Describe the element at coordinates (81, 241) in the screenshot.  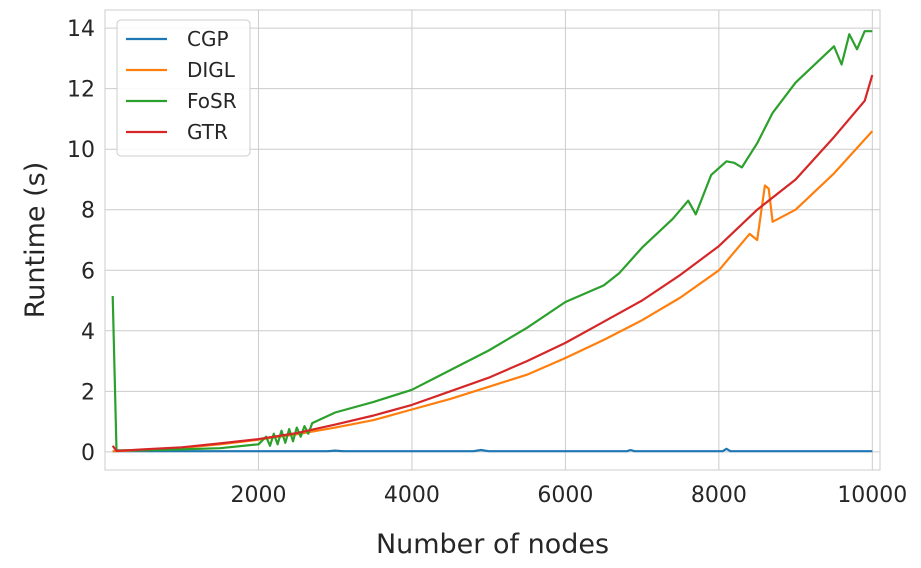
I see `y-tick-labels: 0 2 4 6 8 10 12 14` at that location.